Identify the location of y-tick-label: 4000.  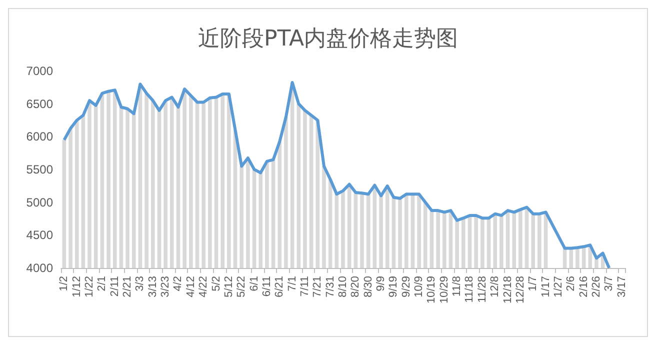
(40, 268).